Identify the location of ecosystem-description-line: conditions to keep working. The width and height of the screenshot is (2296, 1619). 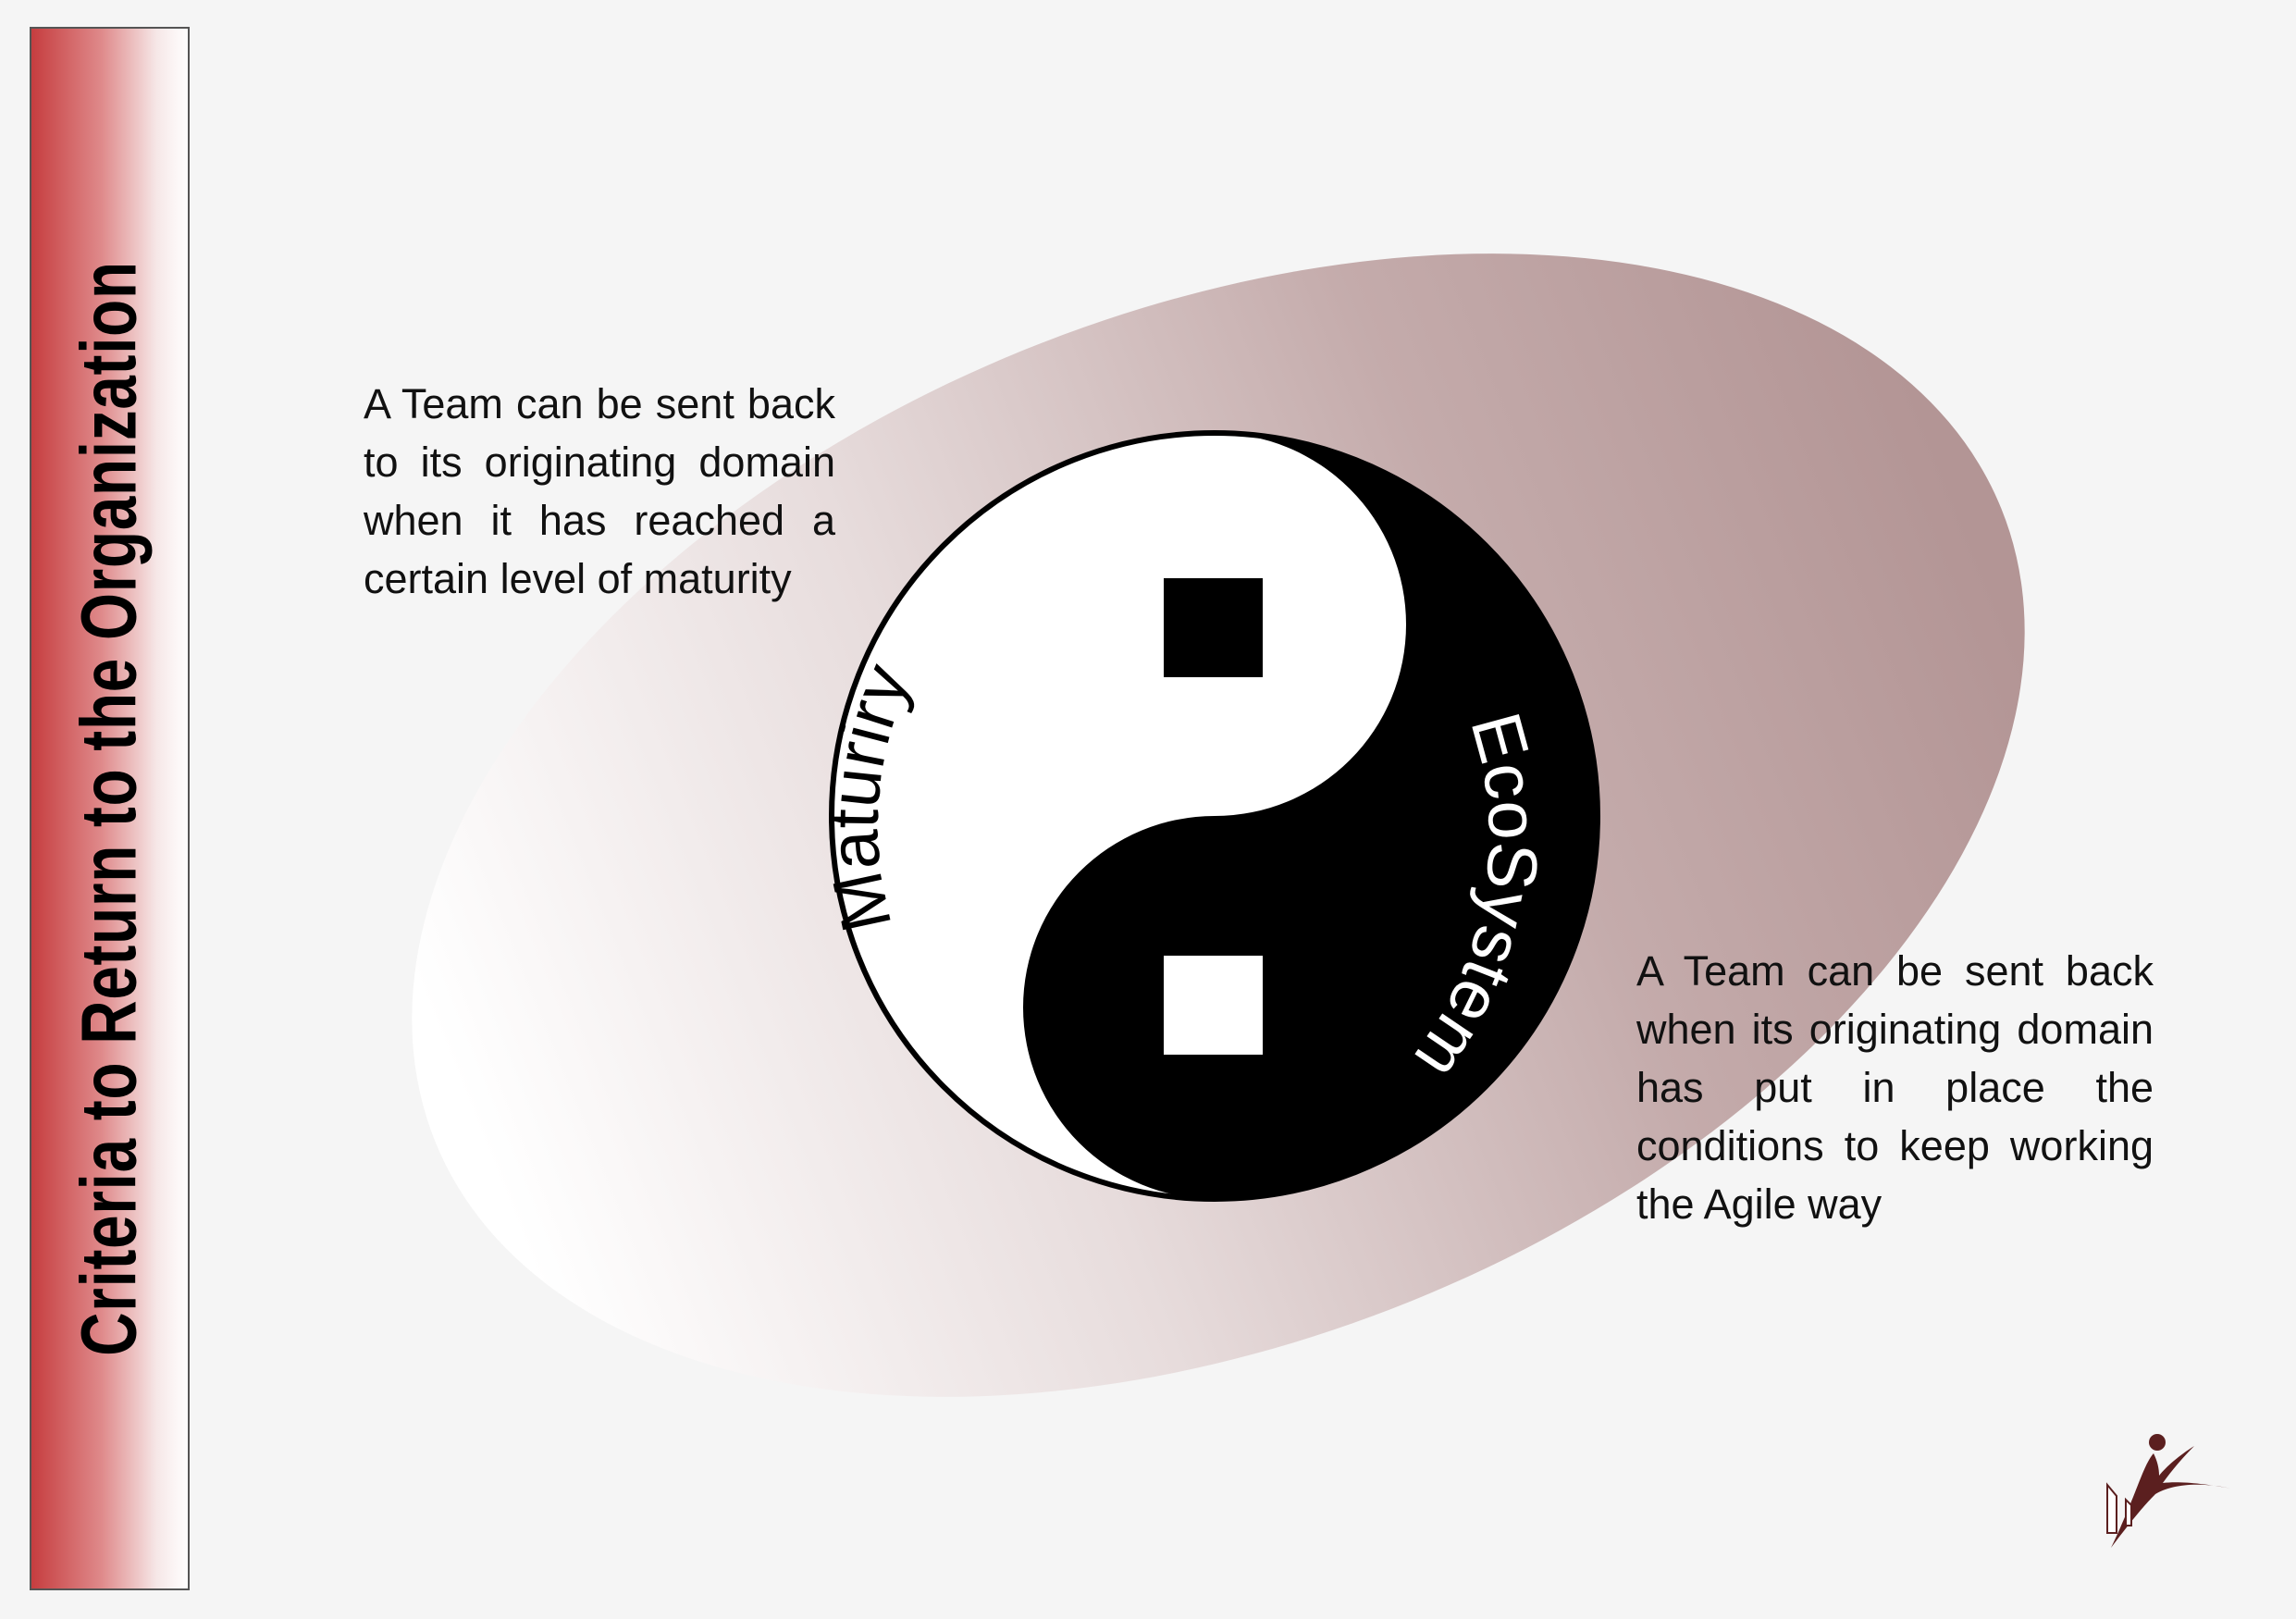
(1895, 1145).